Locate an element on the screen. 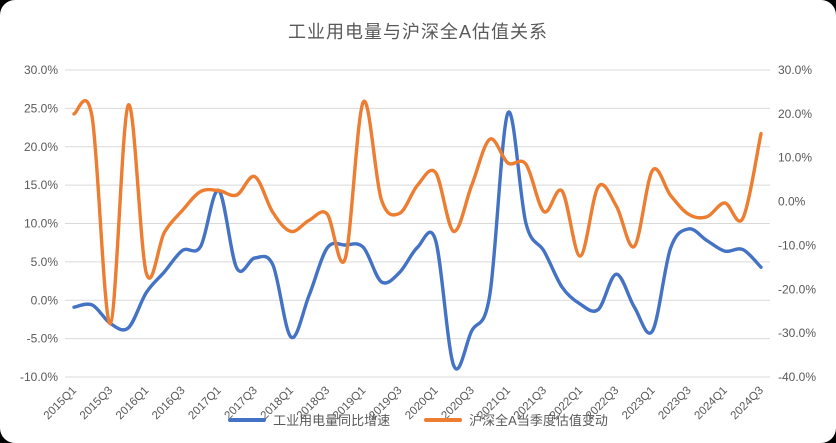 The width and height of the screenshot is (836, 443). right-axis-tick-label: 10.0% is located at coordinates (795, 158).